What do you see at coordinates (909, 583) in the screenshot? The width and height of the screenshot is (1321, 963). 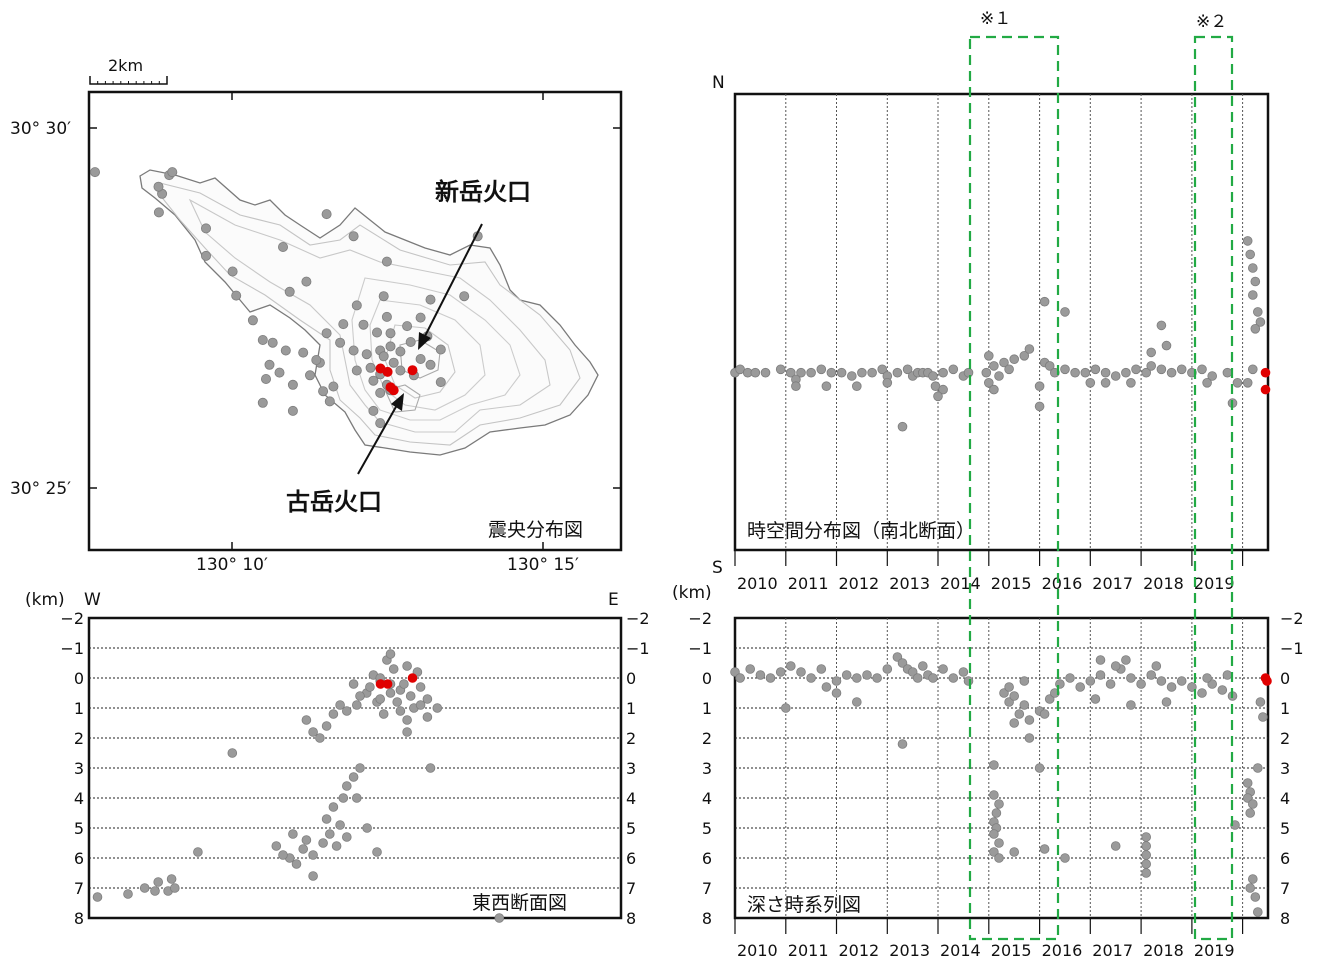 I see `year-label: 2013` at bounding box center [909, 583].